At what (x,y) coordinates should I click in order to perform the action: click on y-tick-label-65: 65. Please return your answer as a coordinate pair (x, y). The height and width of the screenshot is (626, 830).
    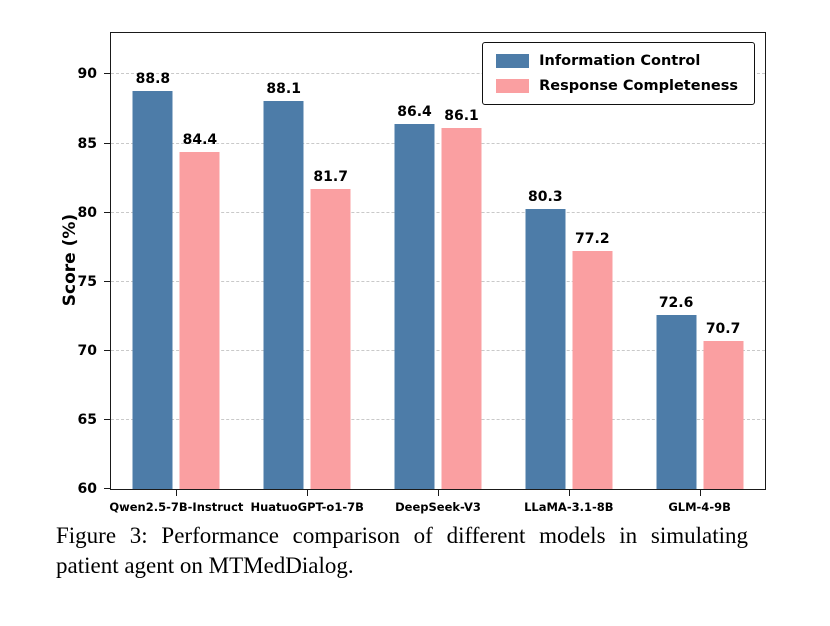
    Looking at the image, I should click on (87, 419).